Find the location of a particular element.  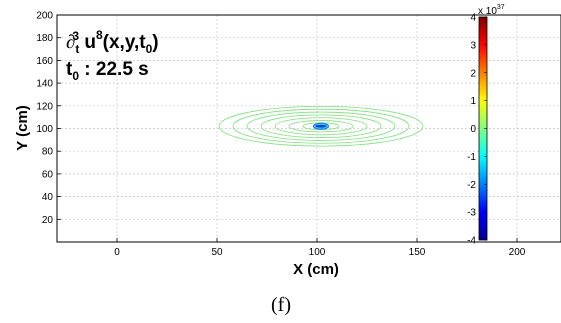

colorbar-tick-label: 4 is located at coordinates (473, 18).